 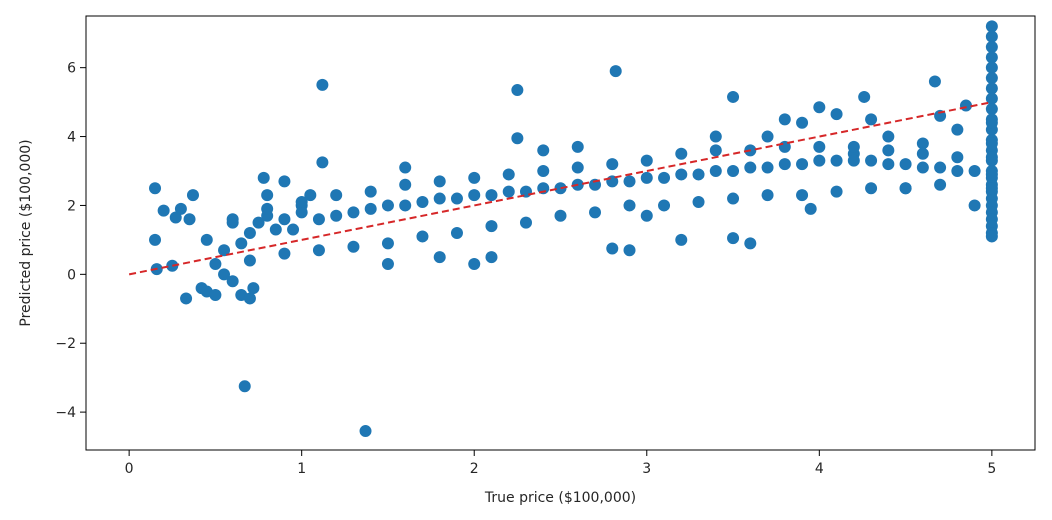 What do you see at coordinates (646, 469) in the screenshot?
I see `x-tick-label: 3` at bounding box center [646, 469].